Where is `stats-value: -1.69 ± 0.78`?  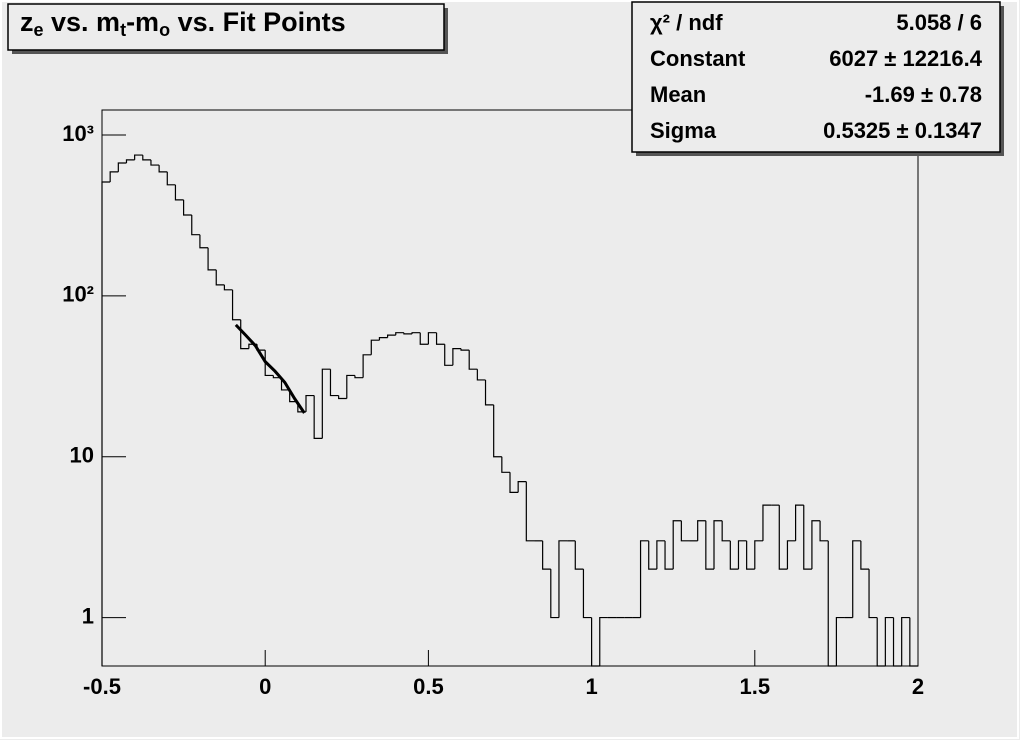
stats-value: -1.69 ± 0.78 is located at coordinates (923, 94).